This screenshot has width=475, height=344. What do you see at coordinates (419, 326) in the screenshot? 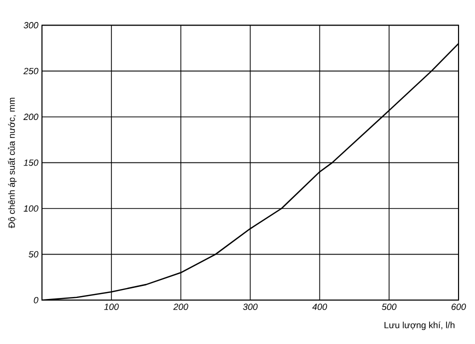
I see `x-axis-title: Lưu lượng khí, l/h` at bounding box center [419, 326].